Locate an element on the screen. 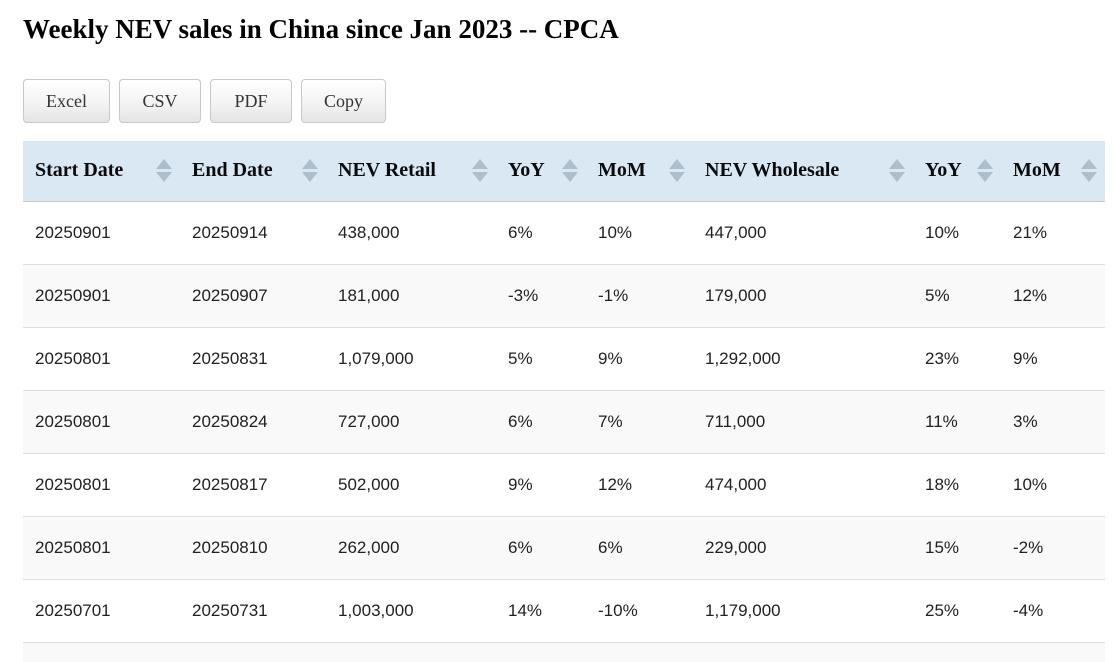 The image size is (1113, 662). column-header-nev-wholesale: NEV Wholesale is located at coordinates (803, 171).